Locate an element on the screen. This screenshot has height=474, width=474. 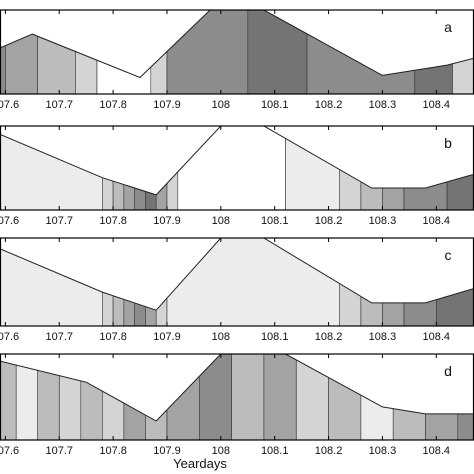
panel-letter: c is located at coordinates (448, 255).